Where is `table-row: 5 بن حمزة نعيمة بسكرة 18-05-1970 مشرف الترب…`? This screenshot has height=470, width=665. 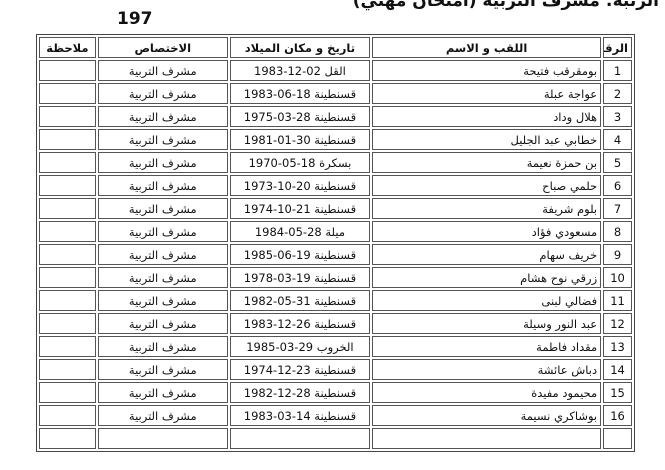
table-row: 5 بن حمزة نعيمة بسكرة 18-05-1970 مشرف الترب… is located at coordinates (335, 162).